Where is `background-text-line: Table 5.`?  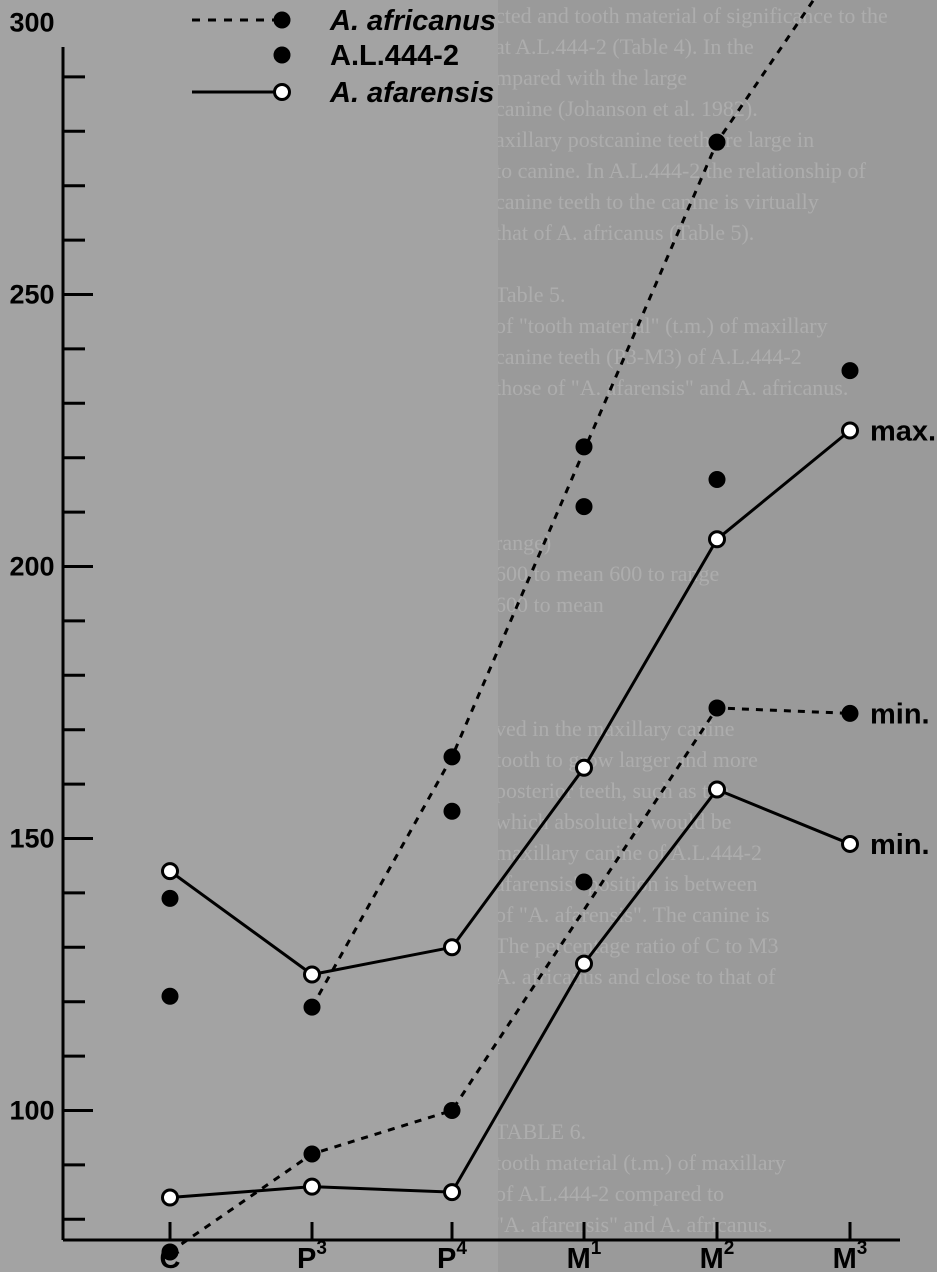
background-text-line: Table 5. is located at coordinates (530, 294).